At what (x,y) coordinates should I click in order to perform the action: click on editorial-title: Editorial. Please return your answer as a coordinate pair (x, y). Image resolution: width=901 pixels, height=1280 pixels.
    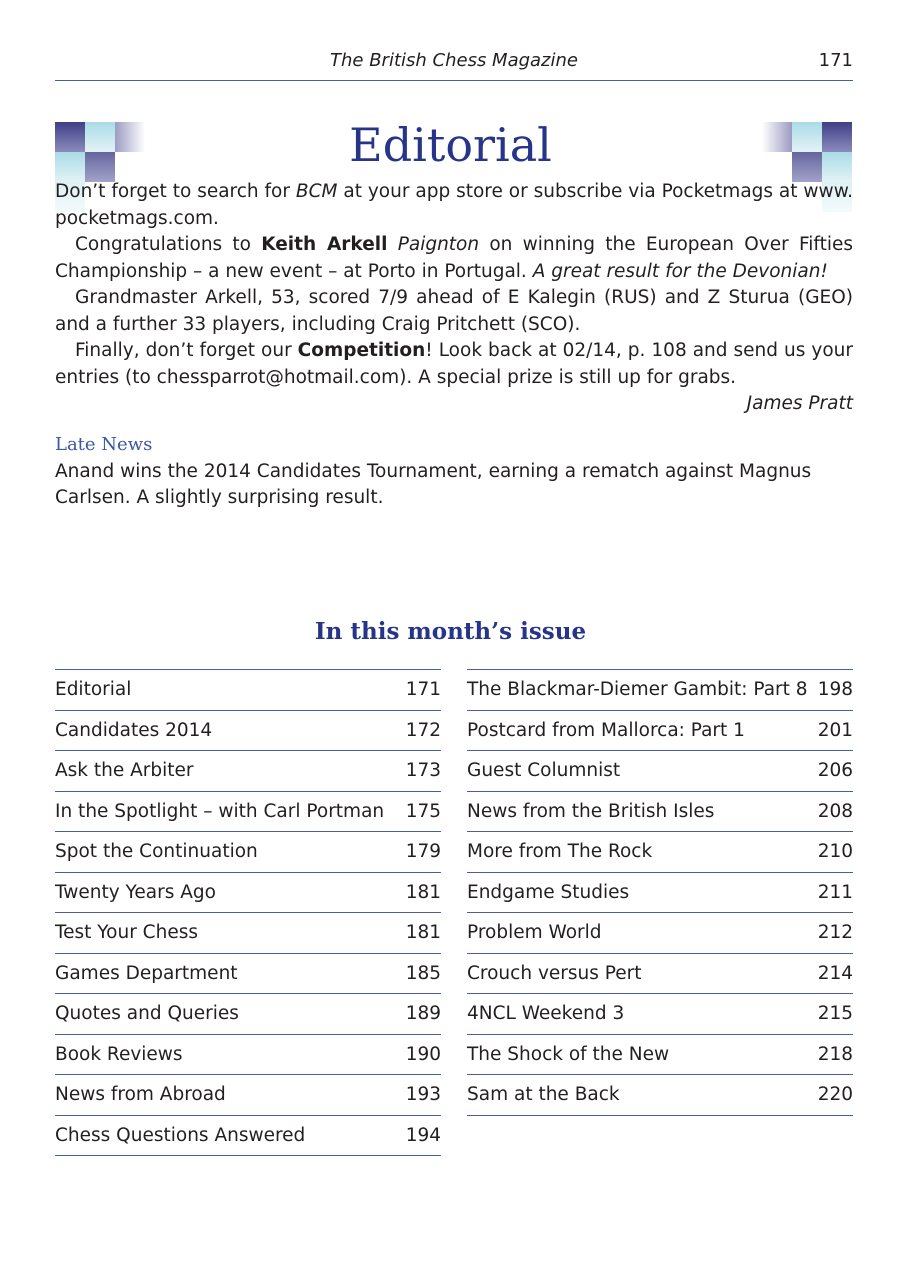
    Looking at the image, I should click on (450, 145).